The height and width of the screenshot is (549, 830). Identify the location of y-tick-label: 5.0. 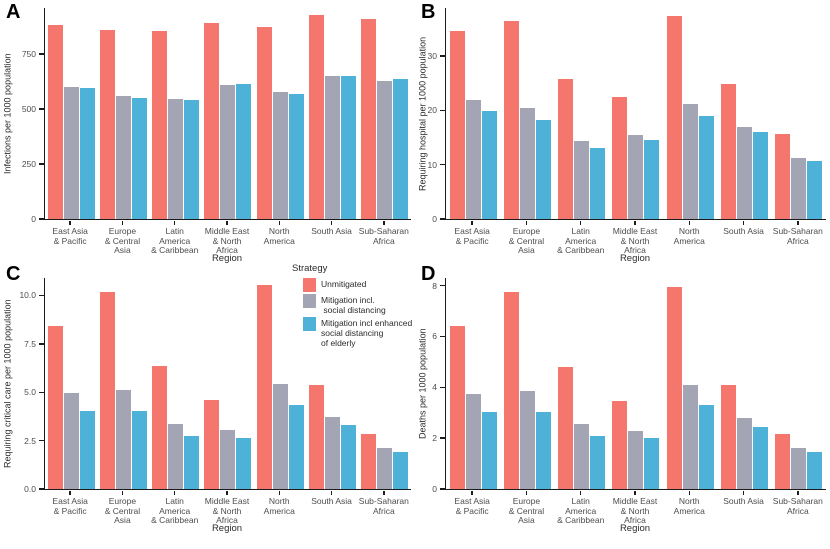
(30, 392).